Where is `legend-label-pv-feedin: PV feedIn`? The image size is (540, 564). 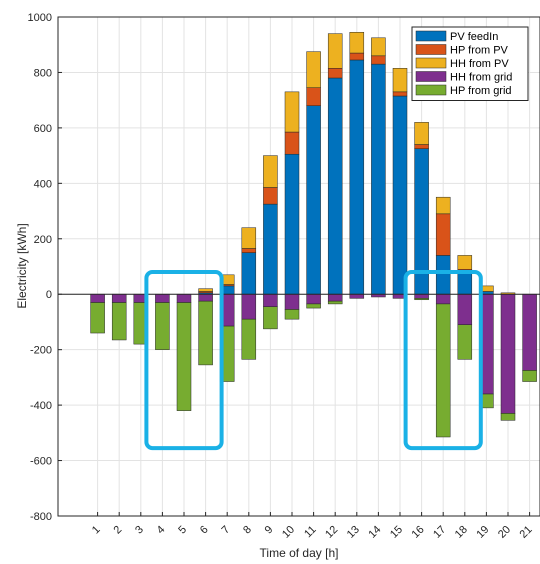 legend-label-pv-feedin: PV feedIn is located at coordinates (474, 37).